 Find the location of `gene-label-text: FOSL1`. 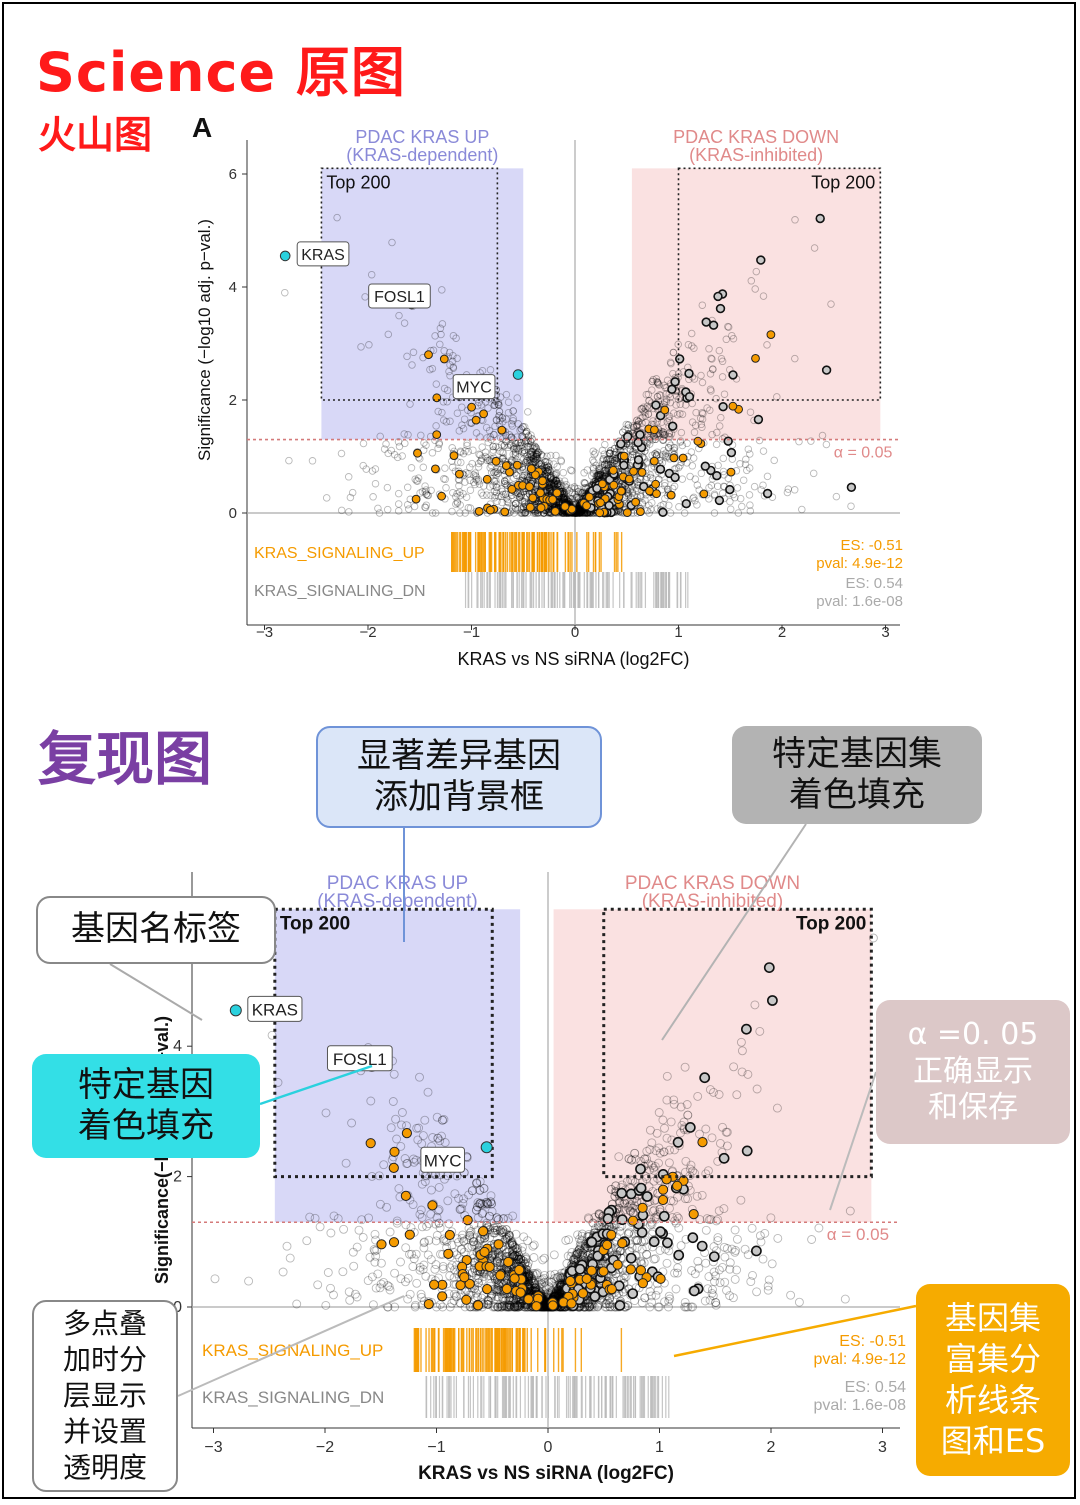

gene-label-text: FOSL1 is located at coordinates (399, 297).